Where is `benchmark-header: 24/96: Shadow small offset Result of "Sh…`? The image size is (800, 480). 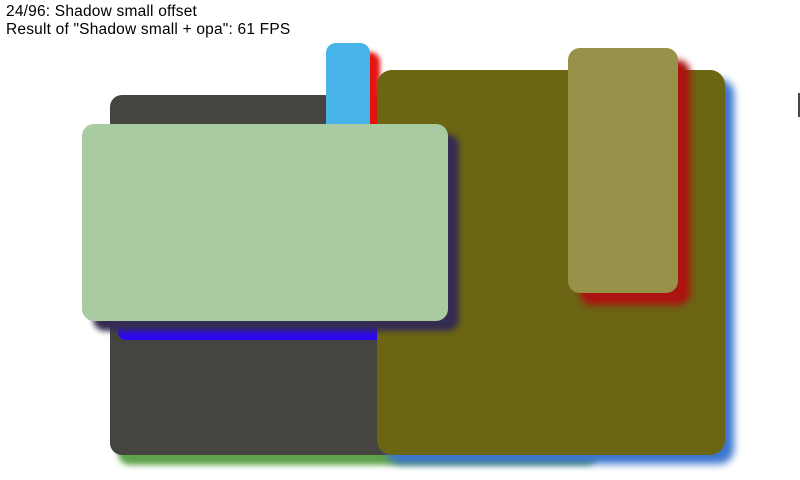
benchmark-header: 24/96: Shadow small offset Result of "Sh… is located at coordinates (148, 21).